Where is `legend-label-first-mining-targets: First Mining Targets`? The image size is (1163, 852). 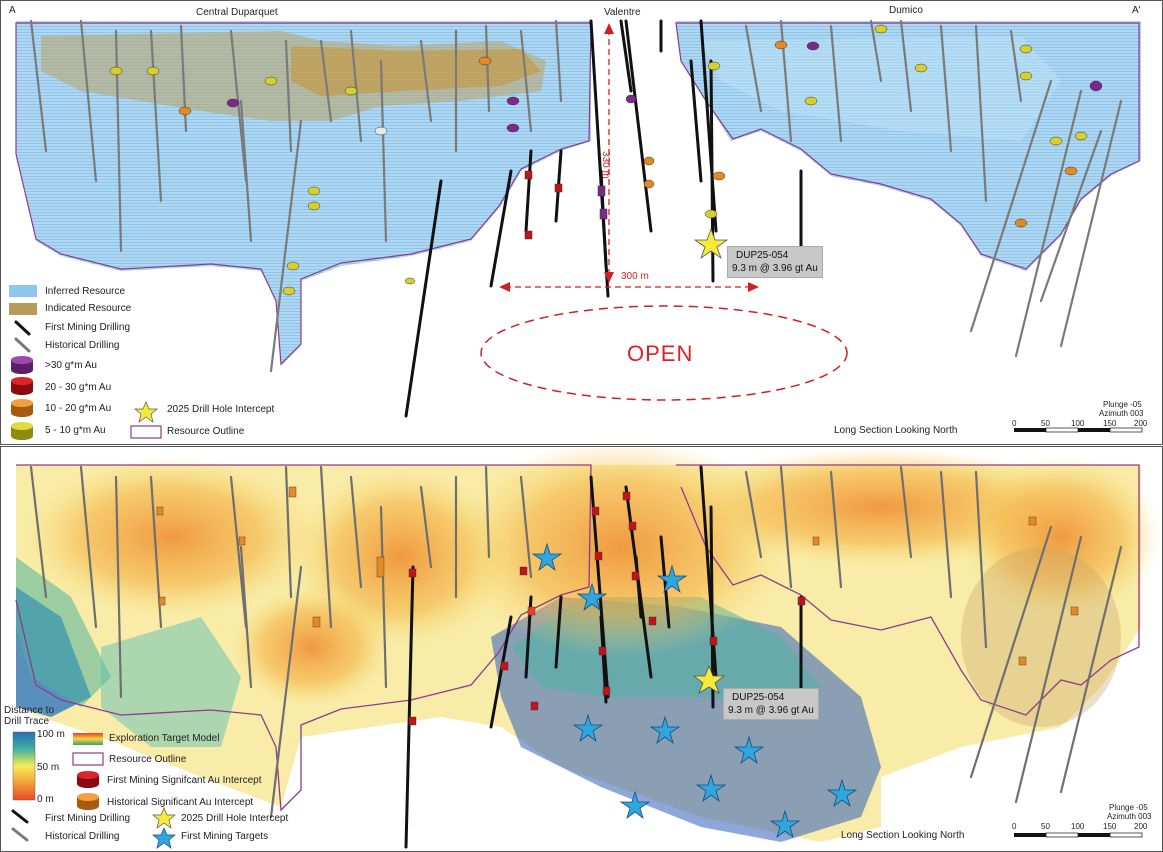 legend-label-first-mining-targets: First Mining Targets is located at coordinates (225, 836).